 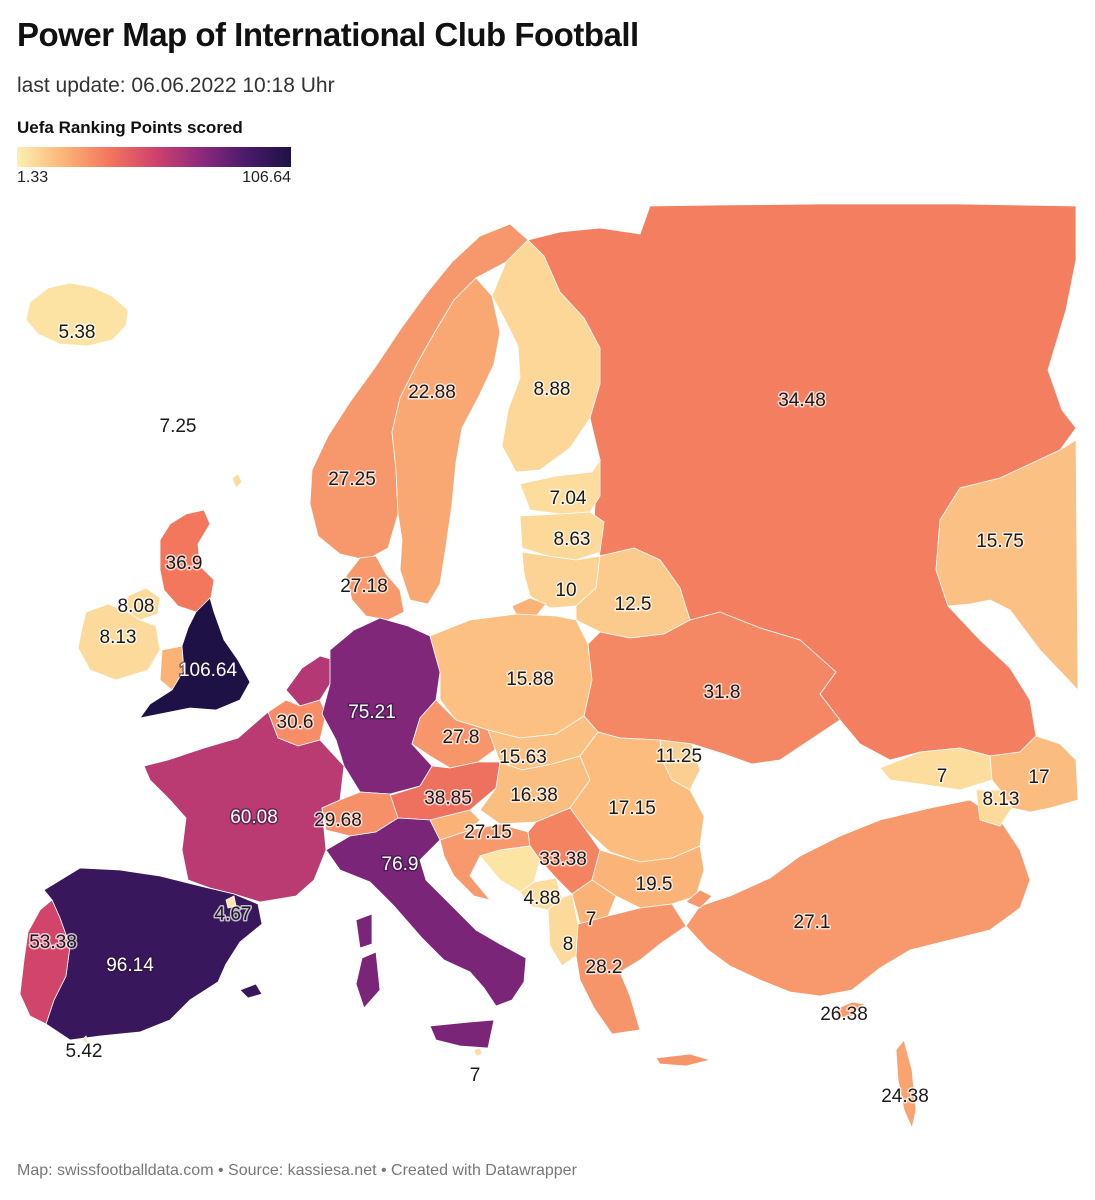 What do you see at coordinates (568, 944) in the screenshot?
I see `value-label-albania: 8` at bounding box center [568, 944].